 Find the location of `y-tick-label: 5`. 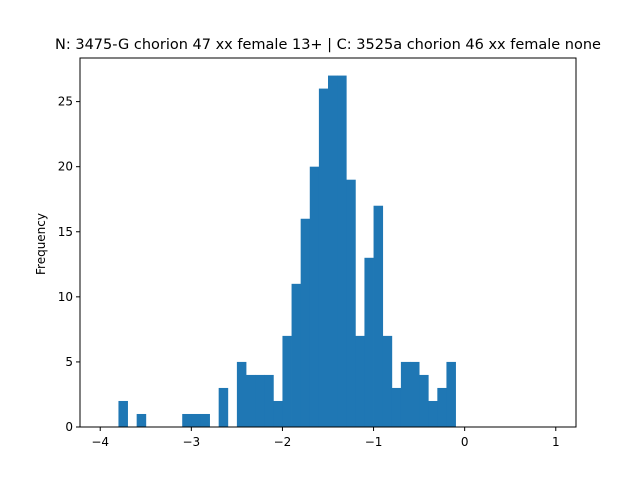

y-tick-label: 5 is located at coordinates (69, 362).